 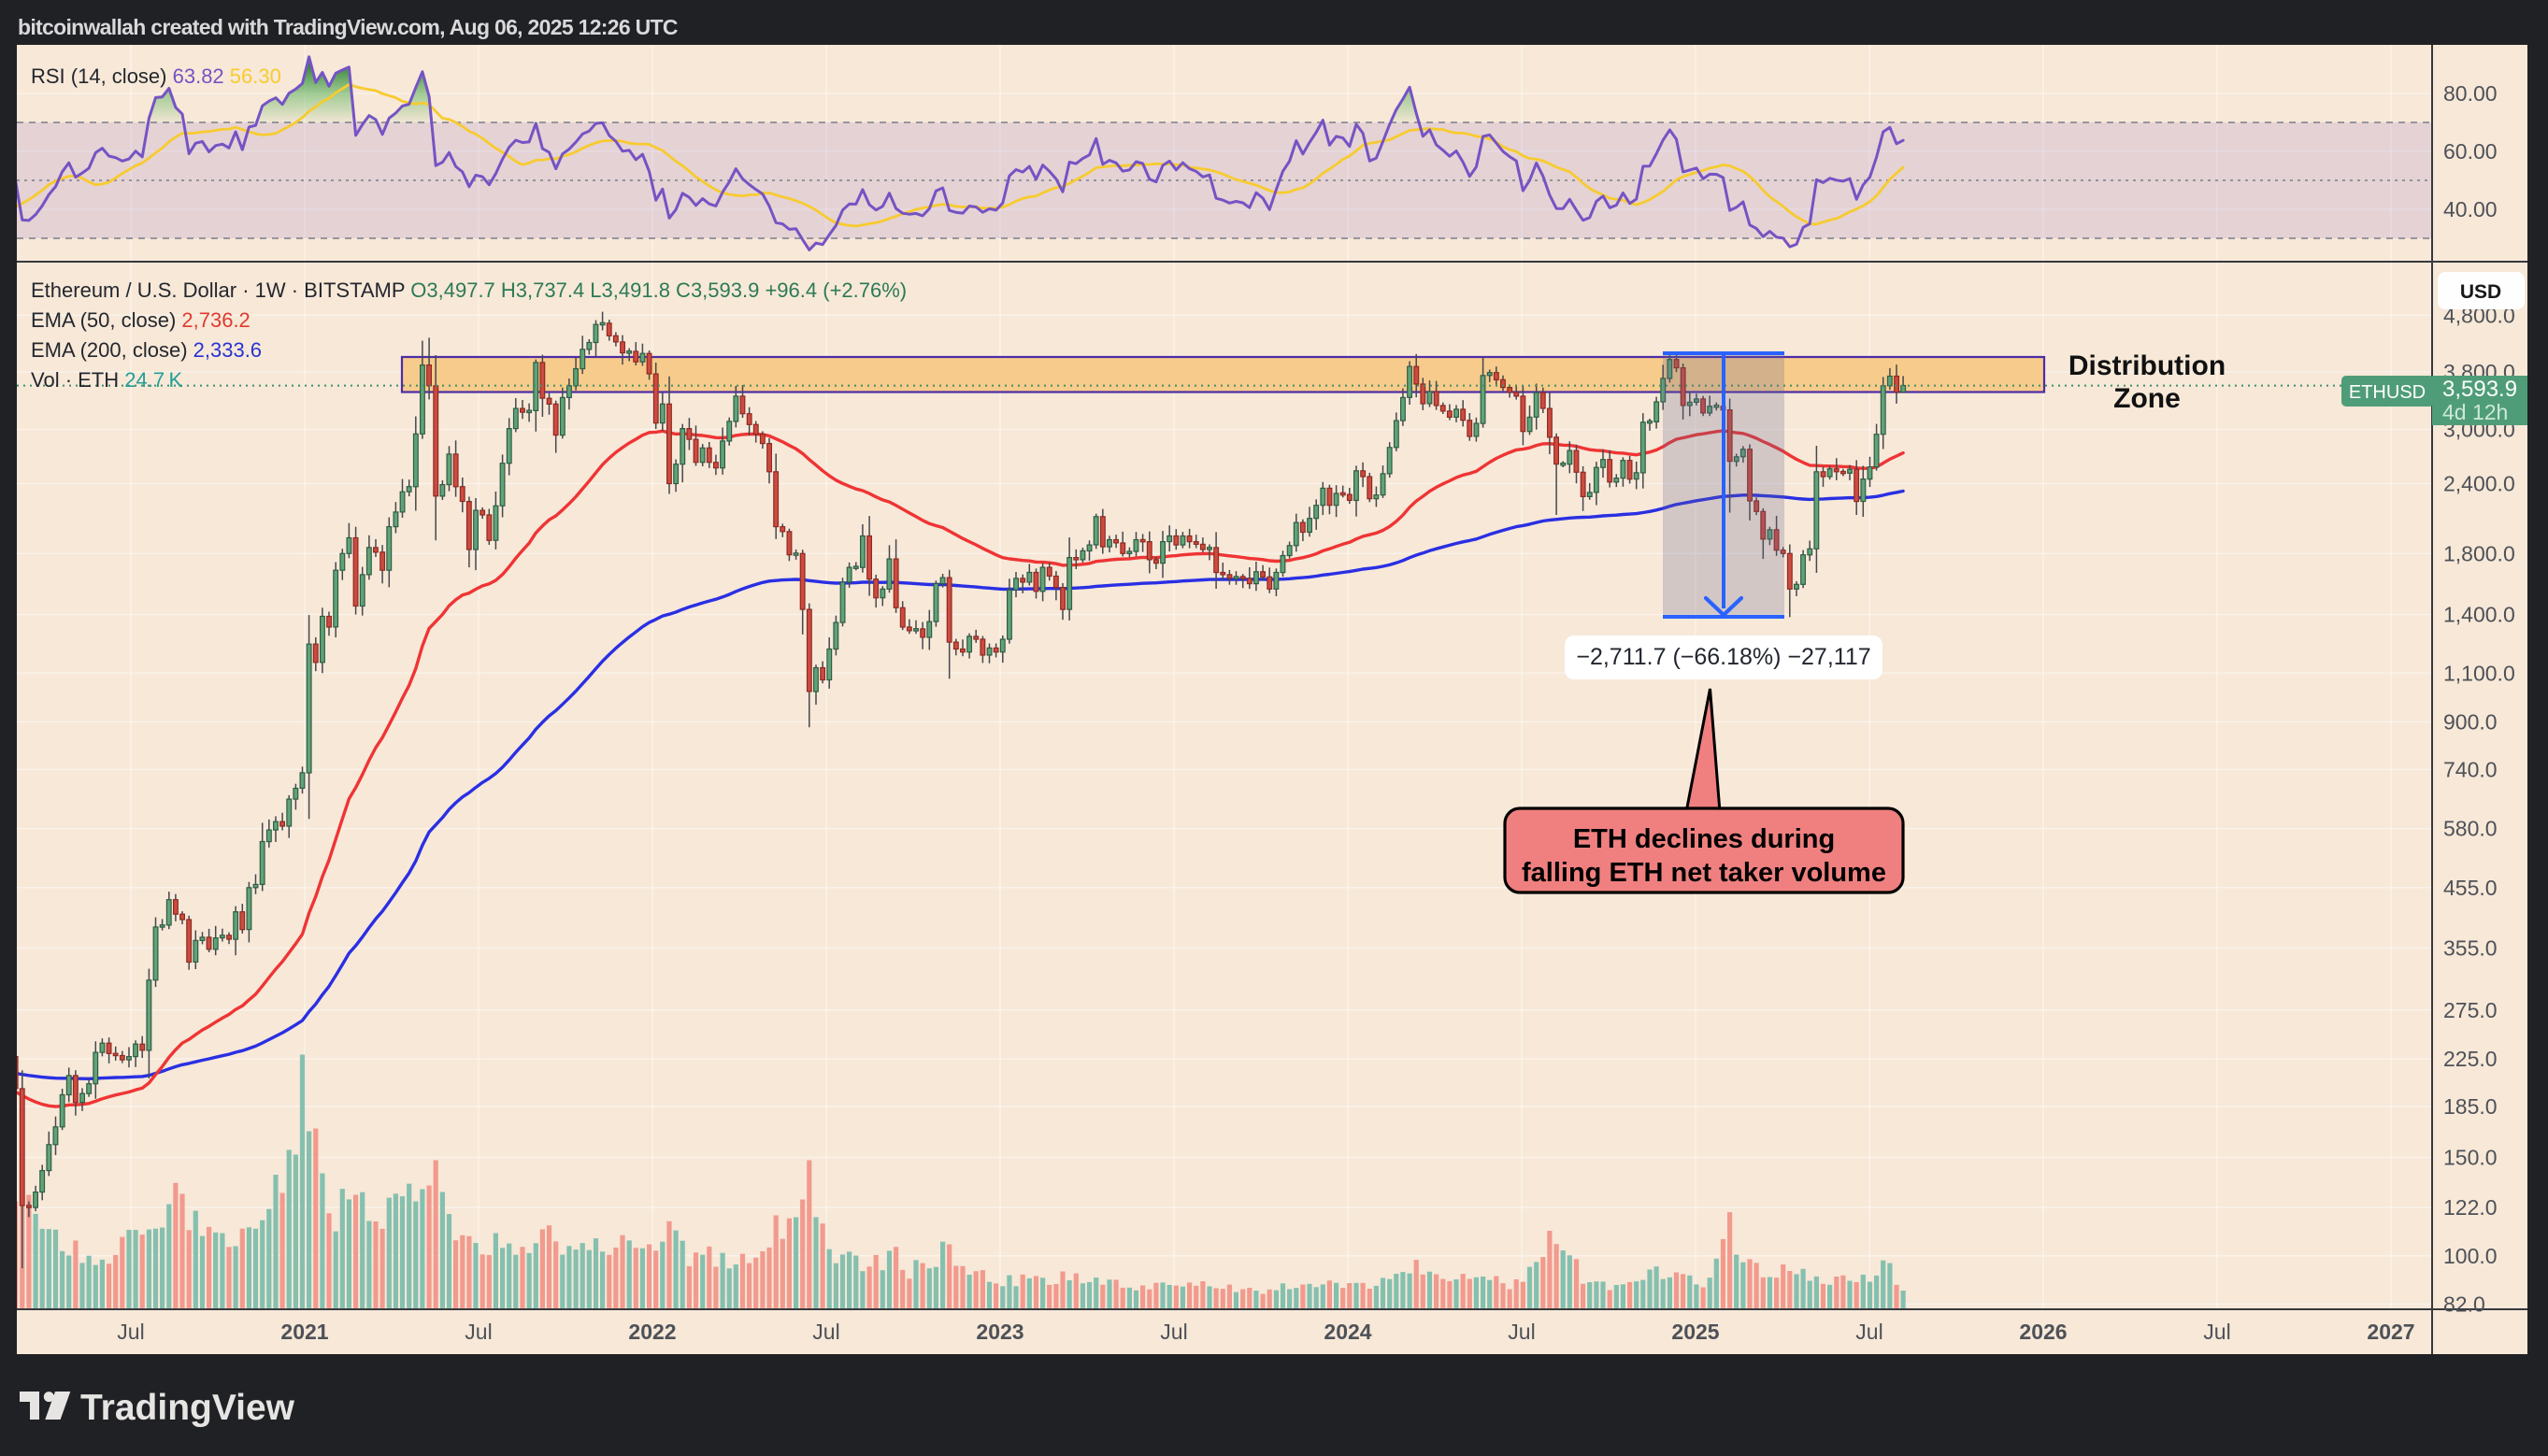 What do you see at coordinates (187, 1408) in the screenshot?
I see `svg-text: TradingView` at bounding box center [187, 1408].